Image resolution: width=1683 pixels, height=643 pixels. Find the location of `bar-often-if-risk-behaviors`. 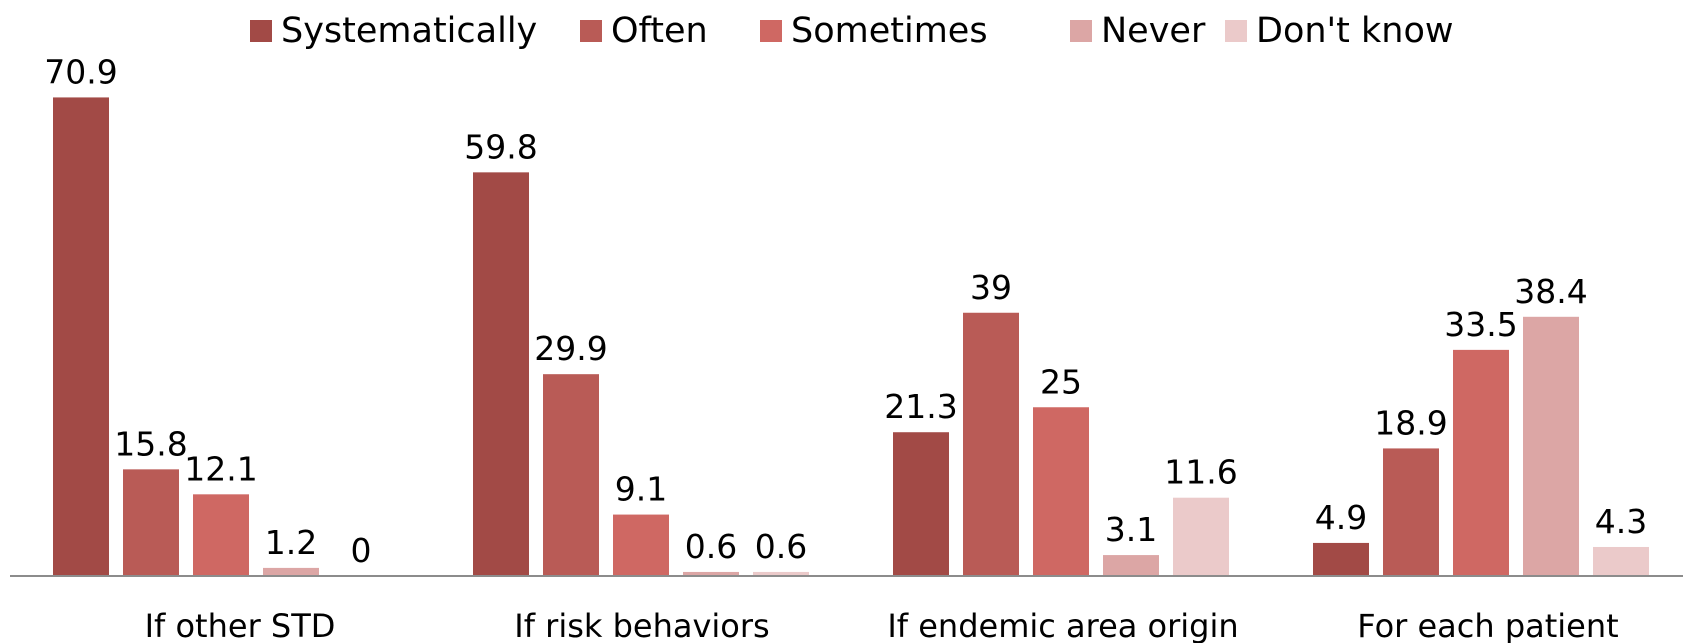

bar-often-if-risk-behaviors is located at coordinates (571, 475).